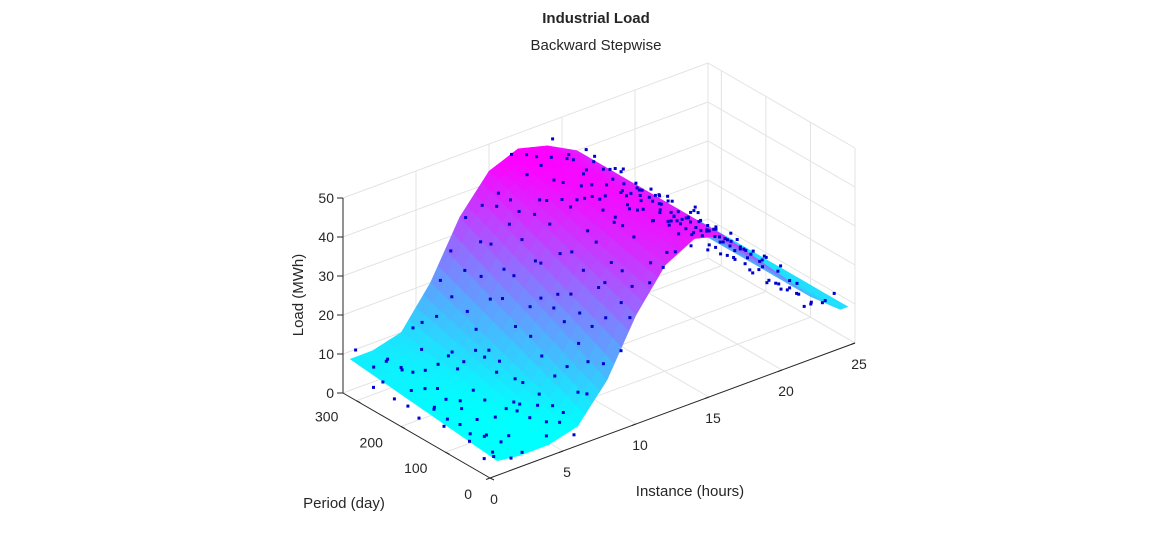 The height and width of the screenshot is (545, 1152). Describe the element at coordinates (859, 364) in the screenshot. I see `x-tick-label: 25` at that location.